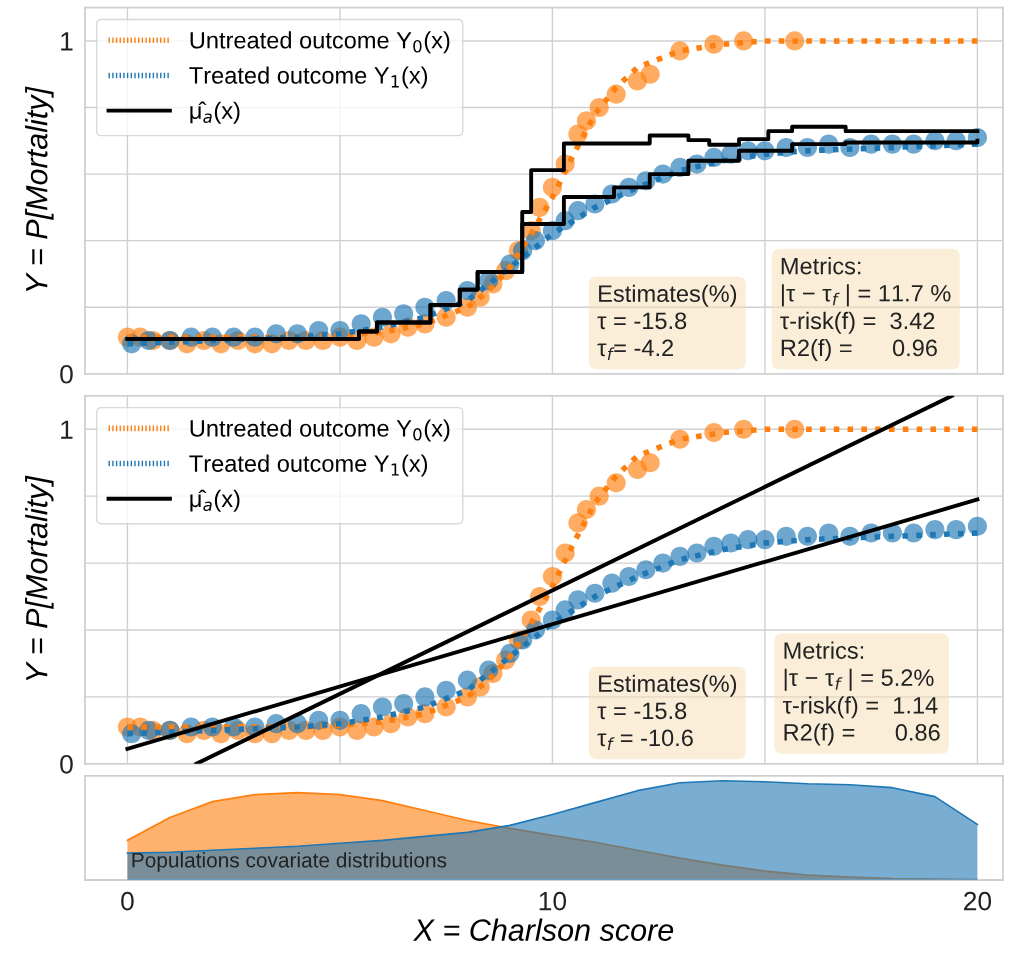  What do you see at coordinates (127, 901) in the screenshot?
I see `x-tick-label: 0` at bounding box center [127, 901].